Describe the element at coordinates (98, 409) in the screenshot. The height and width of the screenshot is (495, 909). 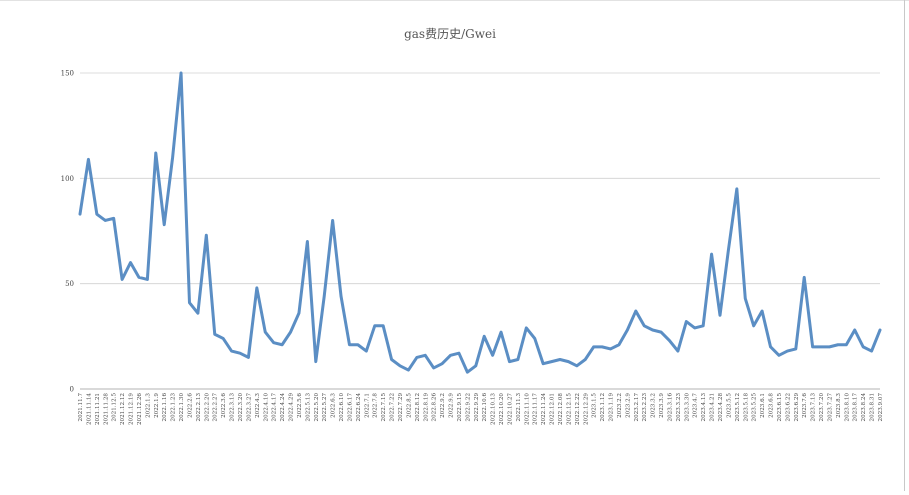
I see `x-tick-label: 2021.11.21` at that location.